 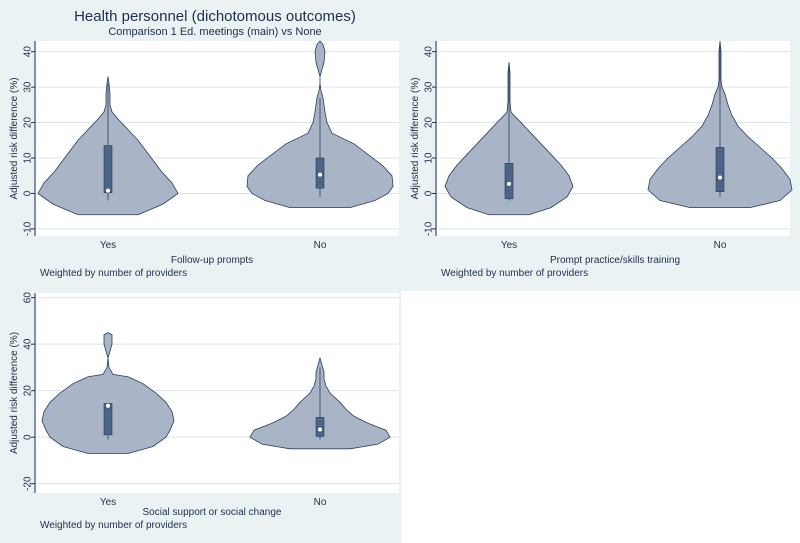 What do you see at coordinates (320, 429) in the screenshot?
I see `panel-3-median-no` at bounding box center [320, 429].